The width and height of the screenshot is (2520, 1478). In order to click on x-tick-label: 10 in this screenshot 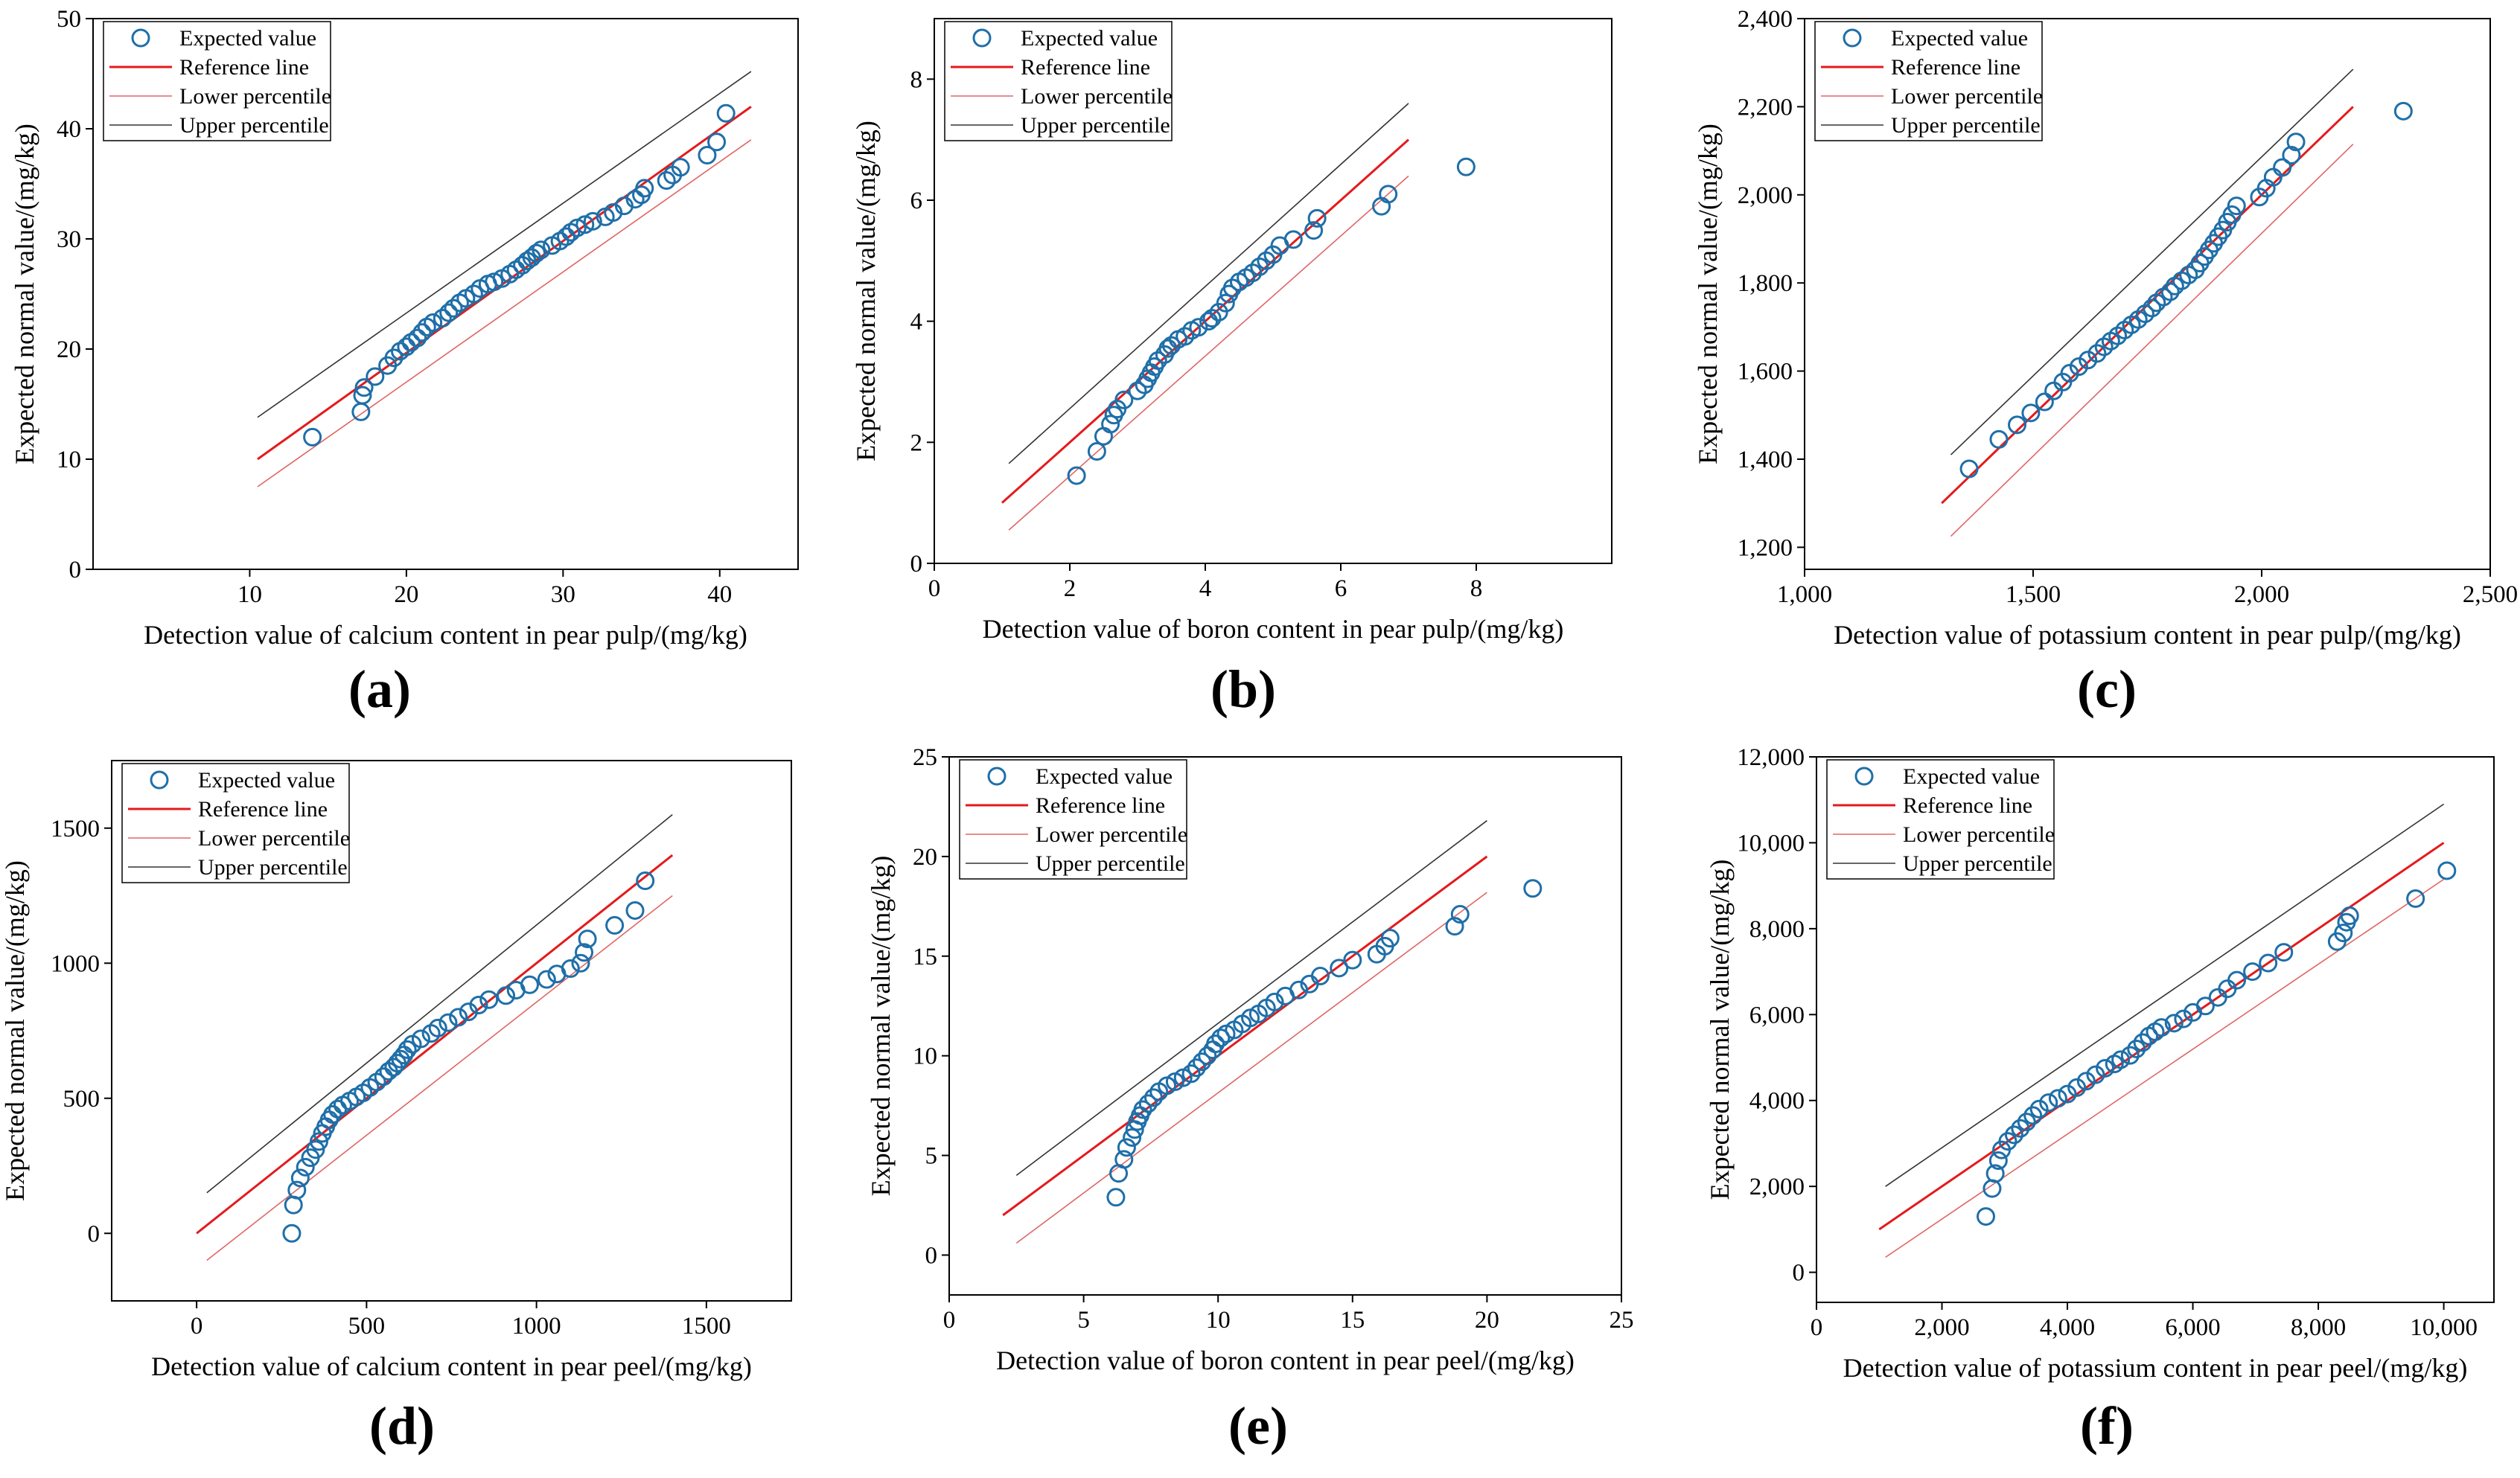, I will do `click(1218, 1320)`.